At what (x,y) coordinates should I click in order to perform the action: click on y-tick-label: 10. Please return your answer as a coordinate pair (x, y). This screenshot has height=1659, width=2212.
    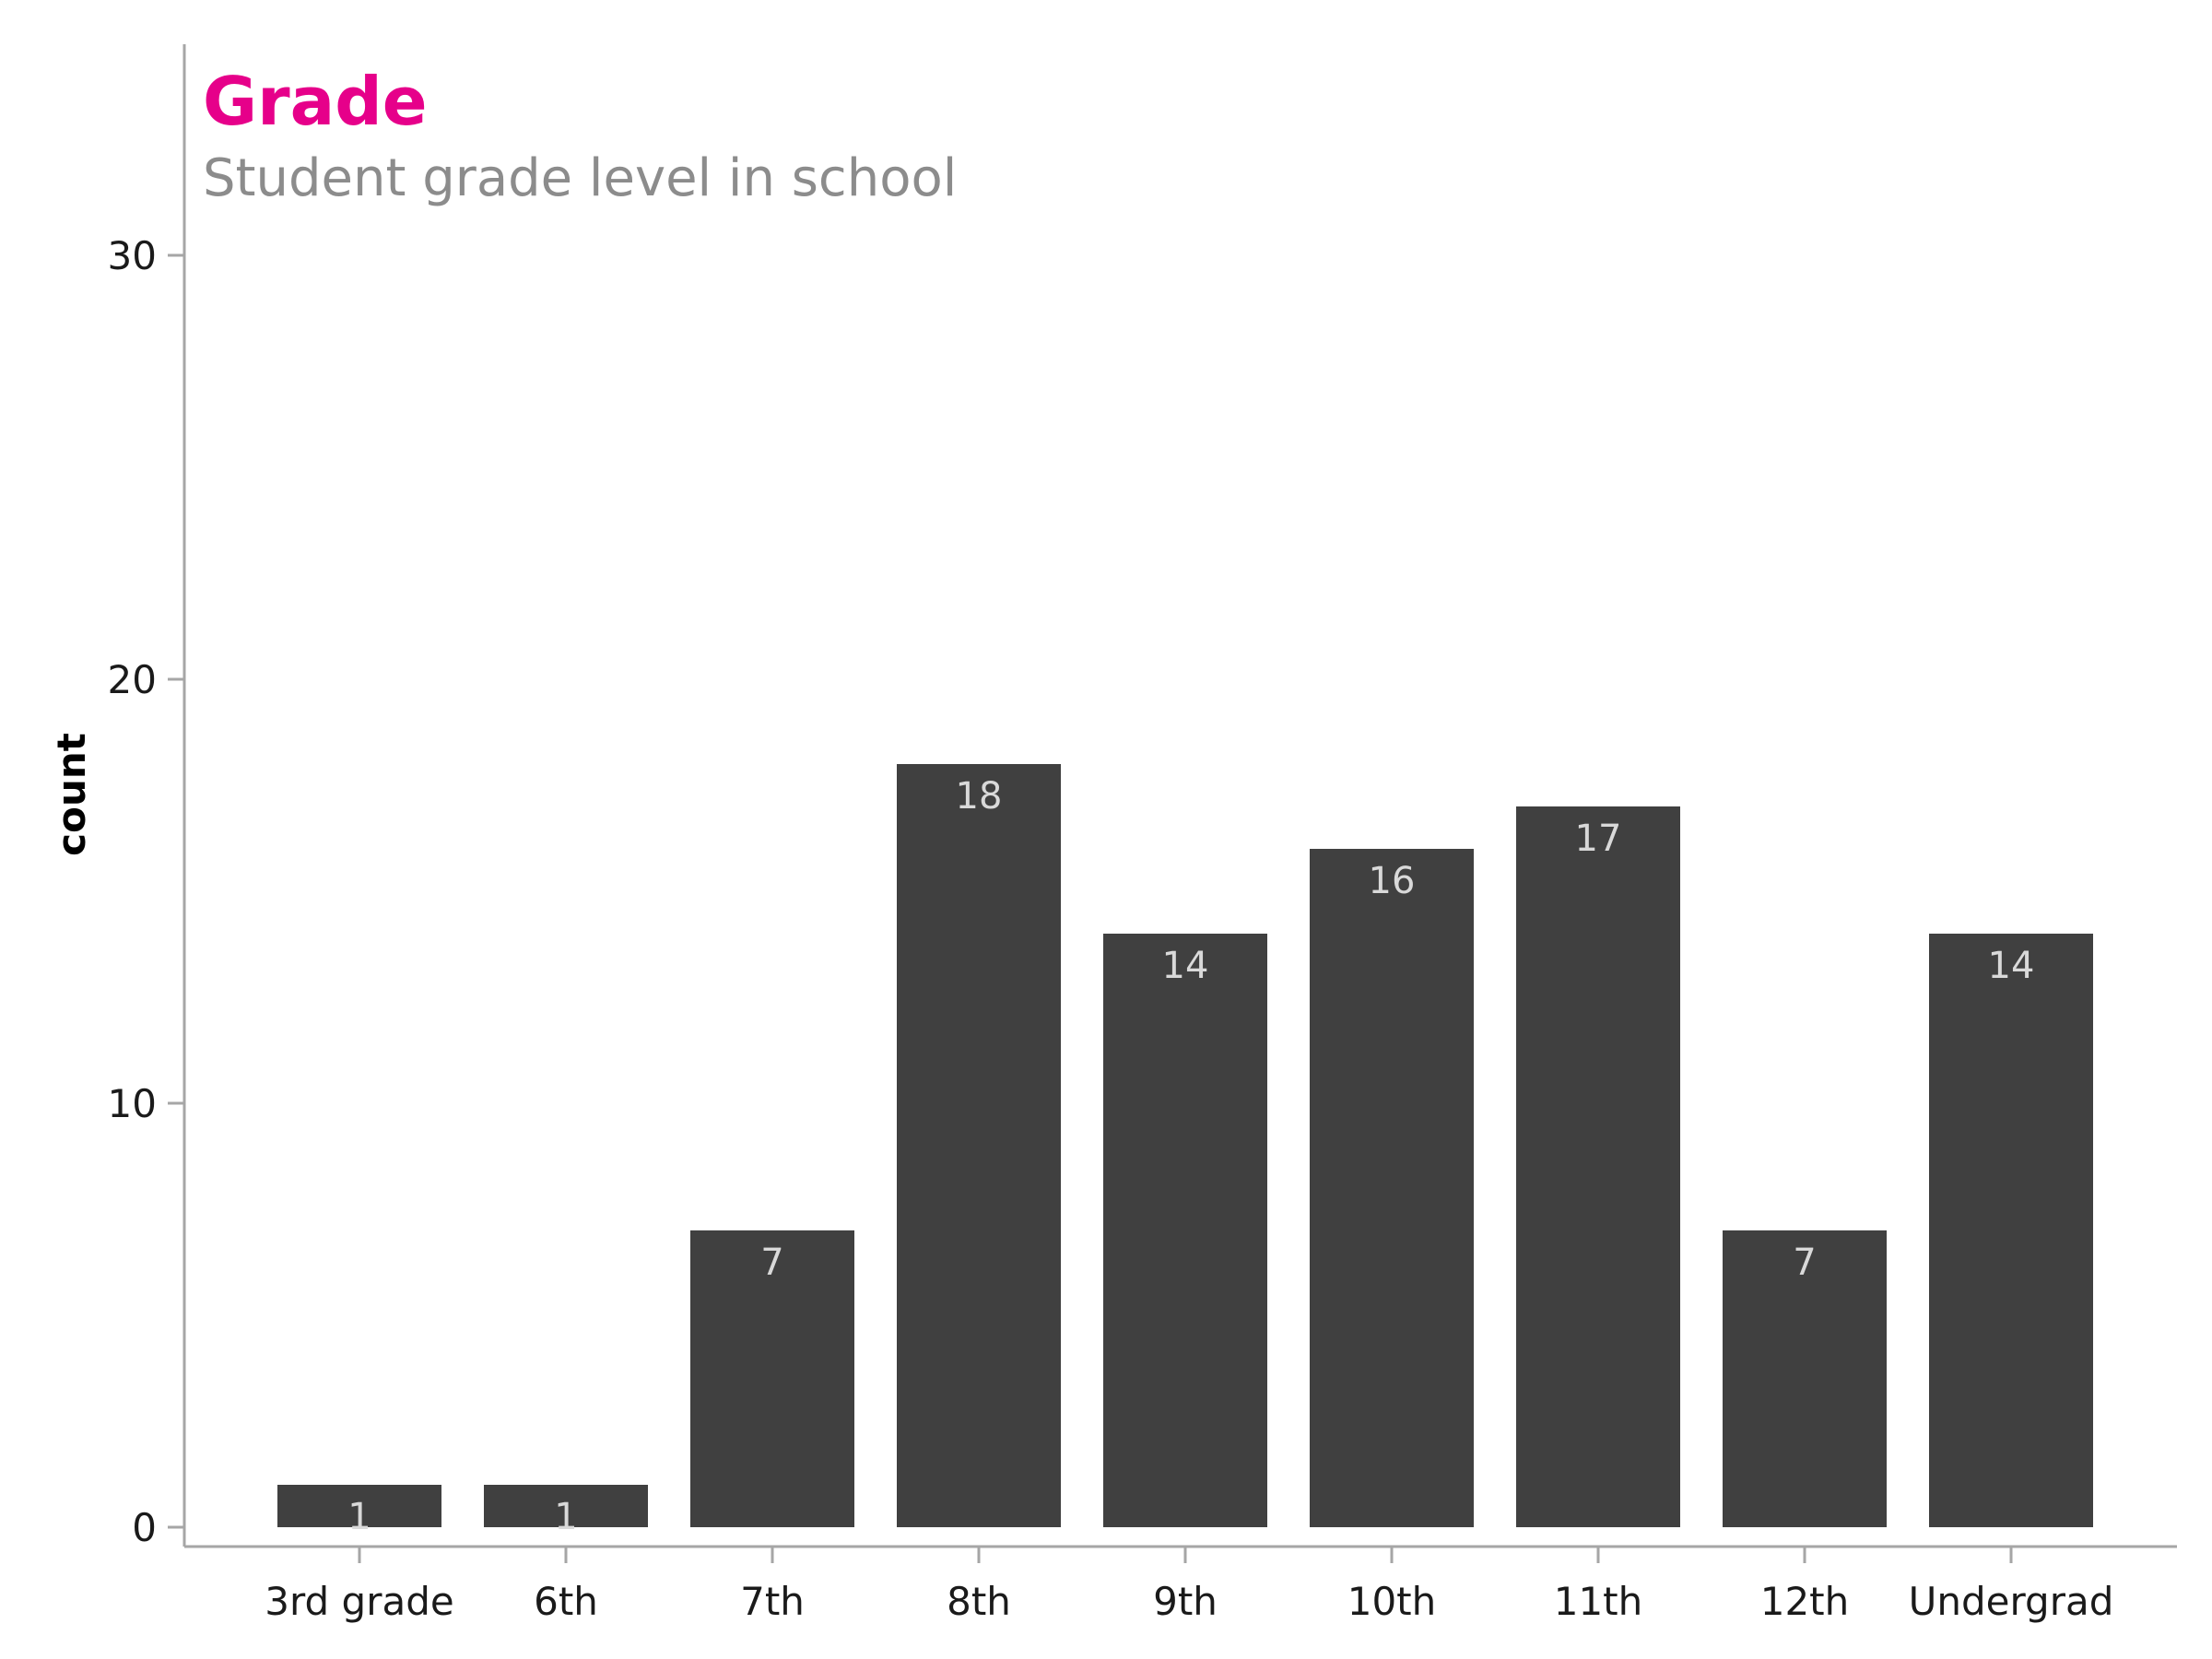
    Looking at the image, I should click on (132, 1103).